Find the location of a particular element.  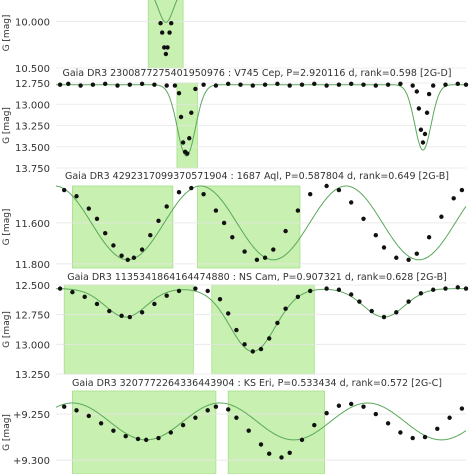

y-tick-label: 10.500 is located at coordinates (32, 69).